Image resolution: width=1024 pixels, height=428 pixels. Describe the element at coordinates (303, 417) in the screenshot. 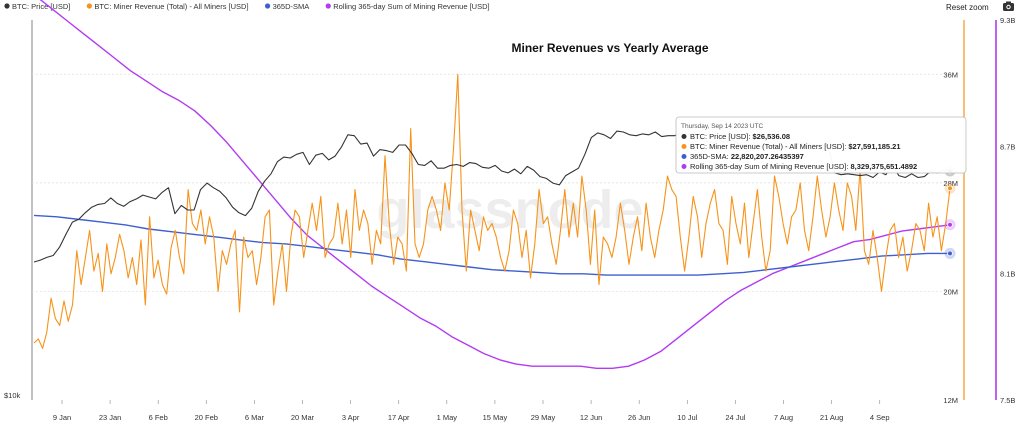

I see `x-tick-5: 20 Mar` at that location.